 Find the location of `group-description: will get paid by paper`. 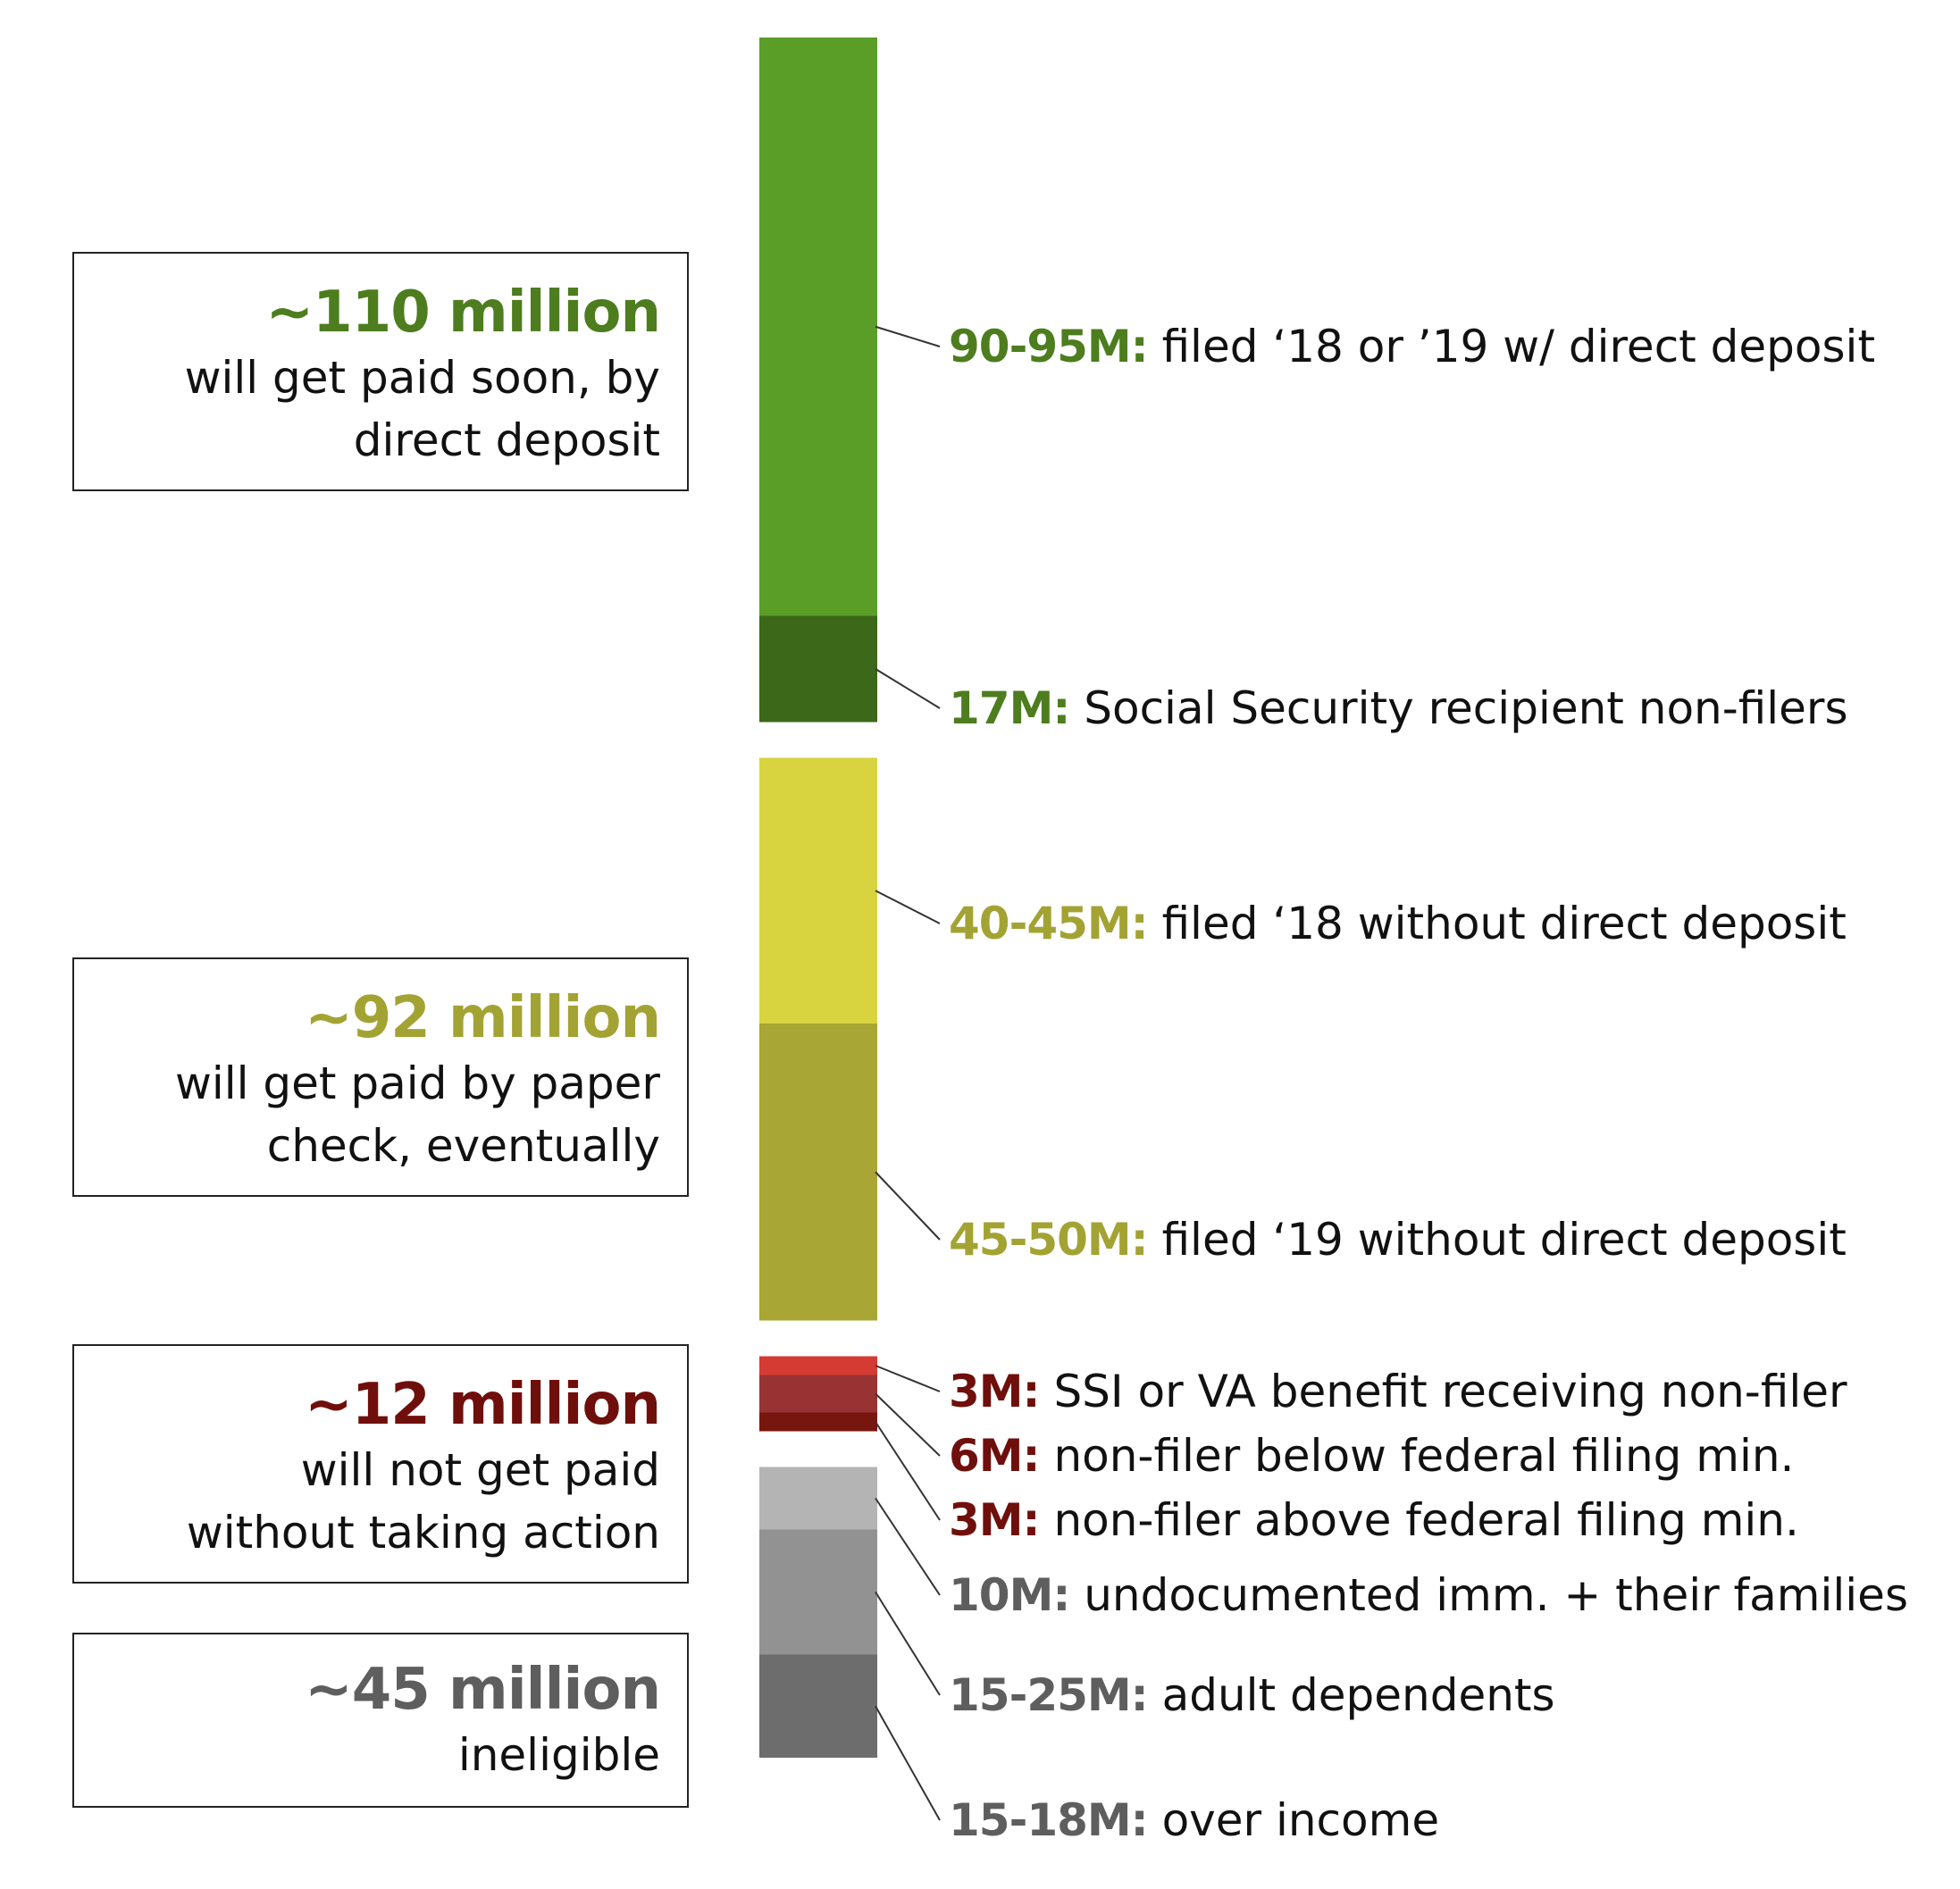

group-description: will get paid by paper is located at coordinates (417, 1083).